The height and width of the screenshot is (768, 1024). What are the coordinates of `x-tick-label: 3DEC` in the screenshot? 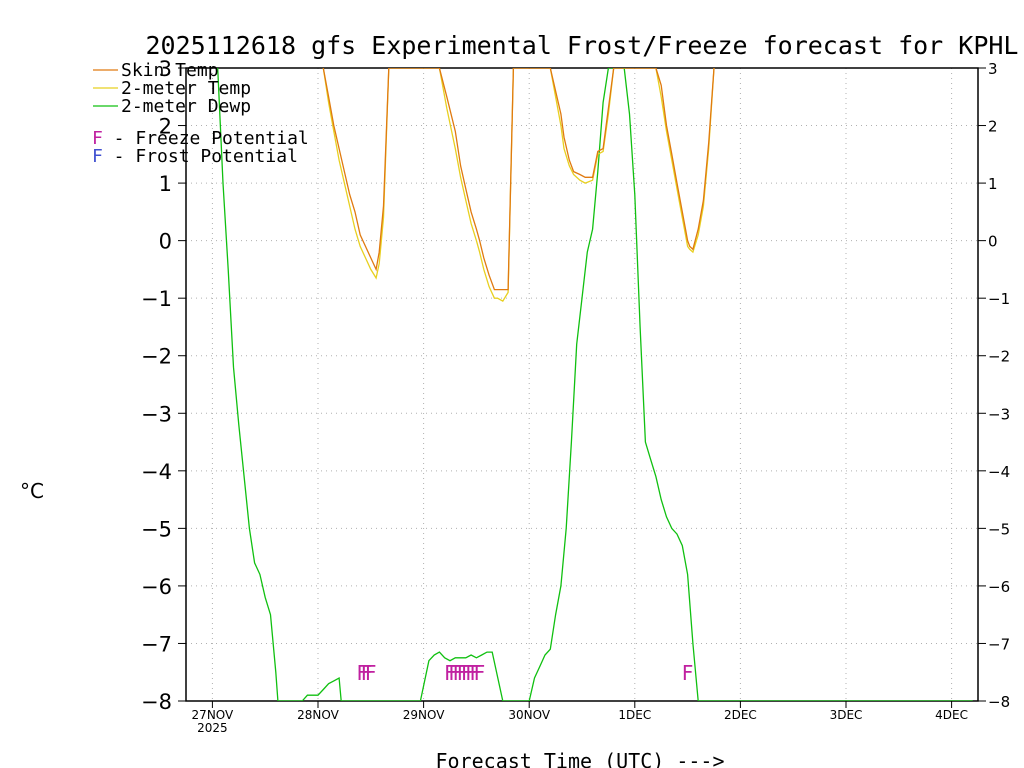 It's located at (846, 715).